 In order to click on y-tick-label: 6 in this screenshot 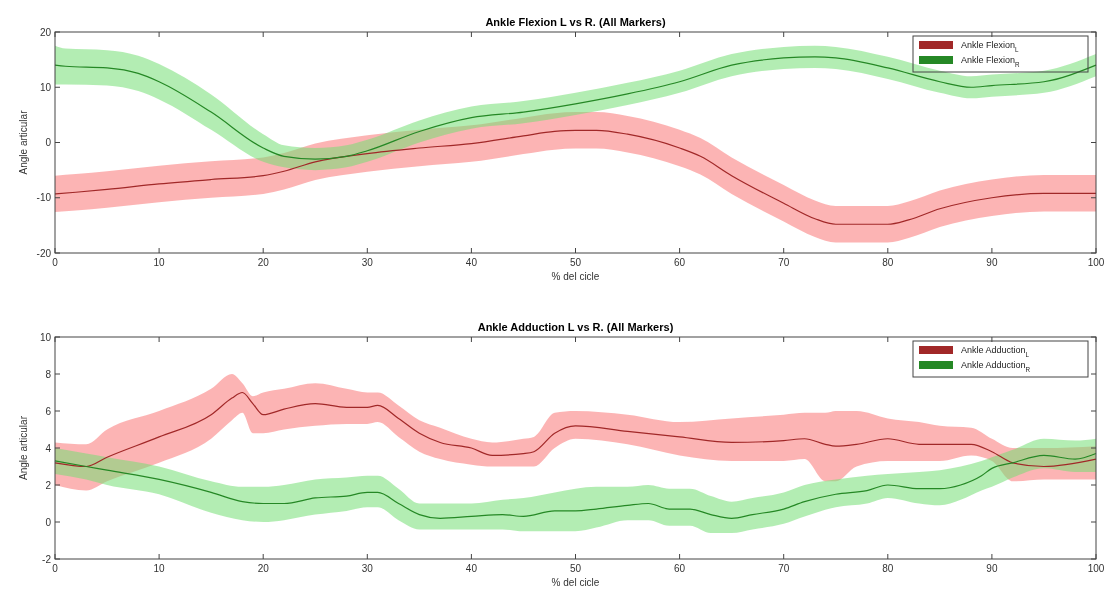, I will do `click(48, 411)`.